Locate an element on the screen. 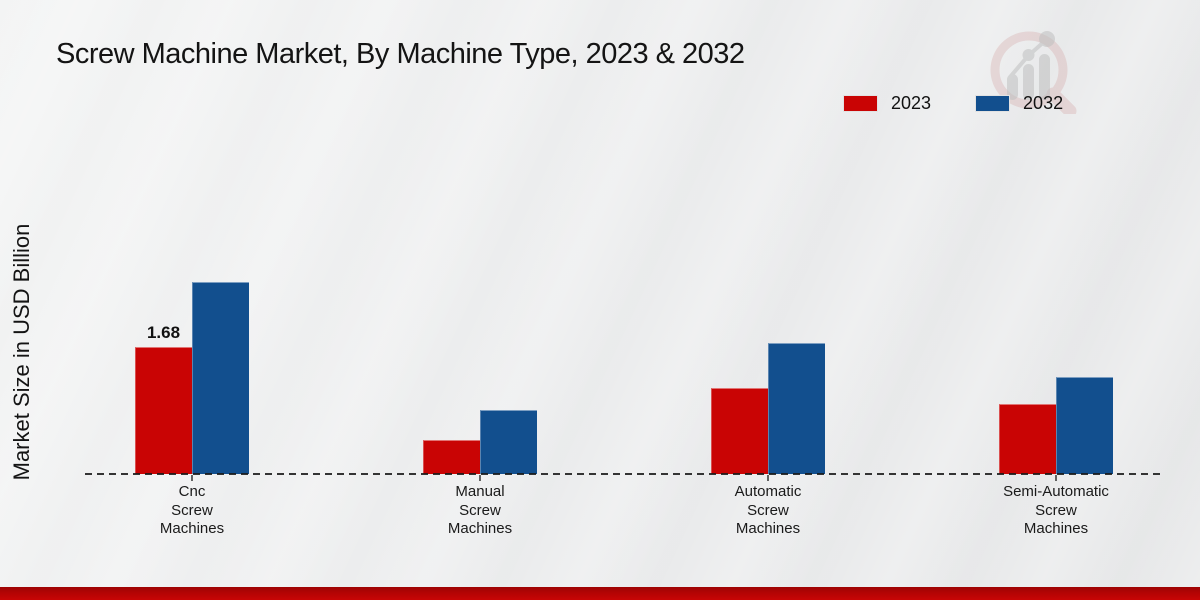 The height and width of the screenshot is (600, 1200). legend-item-2023: 2023 is located at coordinates (887, 103).